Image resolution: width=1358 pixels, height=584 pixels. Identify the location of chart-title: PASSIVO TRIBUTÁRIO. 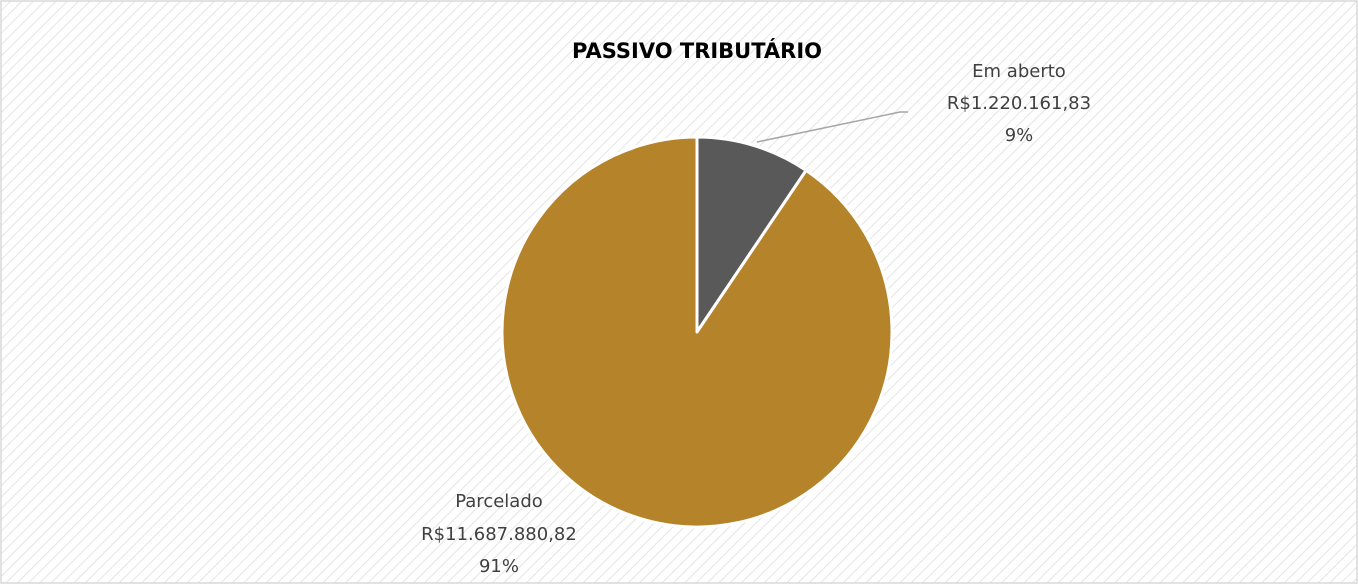
(697, 50).